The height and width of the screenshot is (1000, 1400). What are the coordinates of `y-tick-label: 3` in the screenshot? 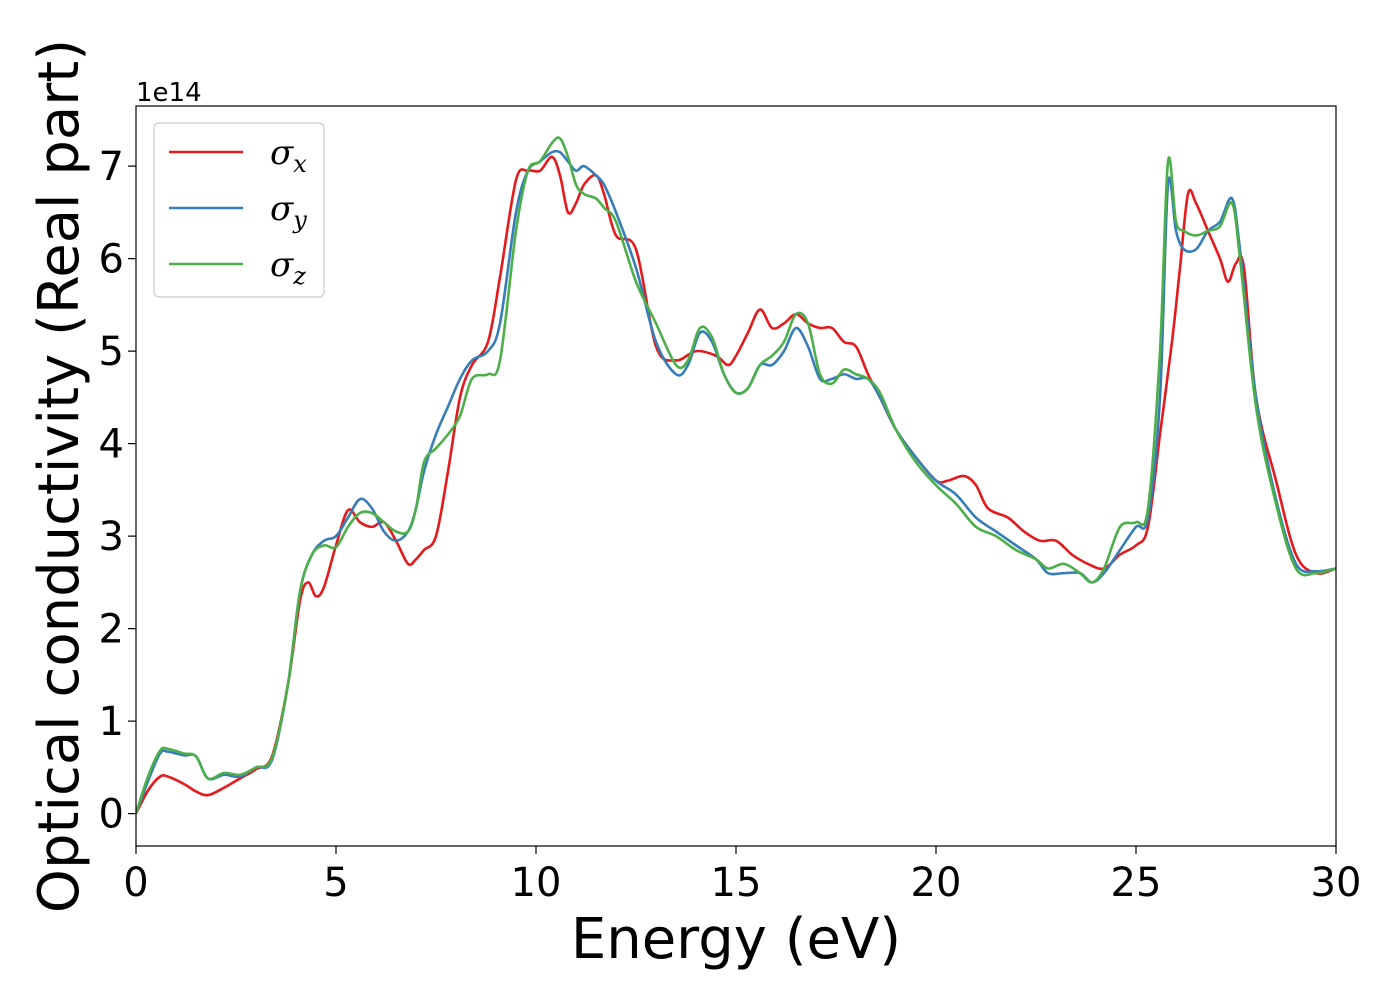 It's located at (111, 537).